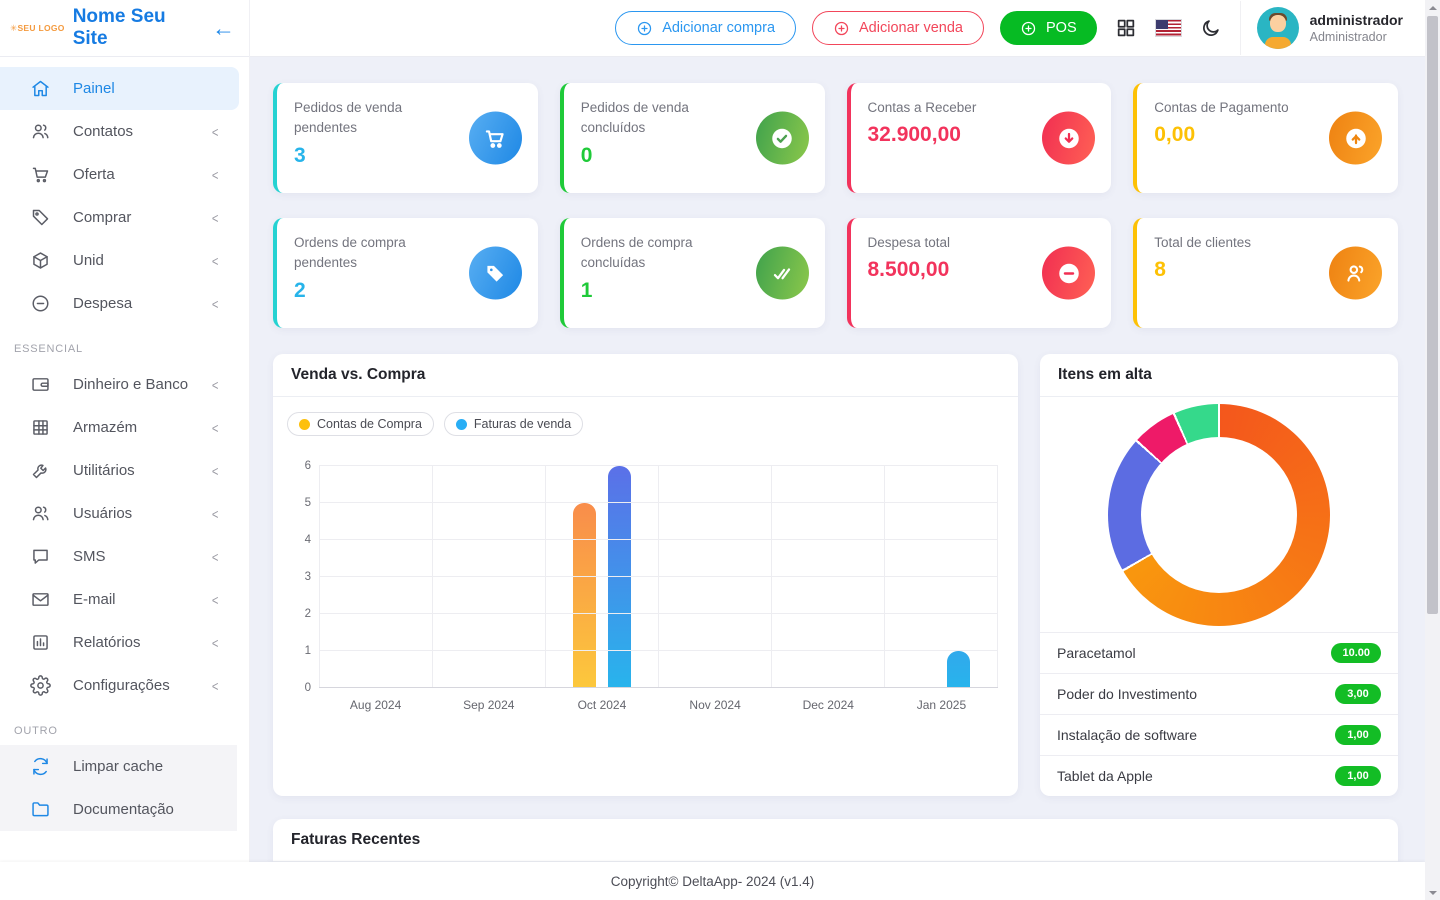  I want to click on sidebar-item-label: Dinheiro e Banco, so click(131, 384).